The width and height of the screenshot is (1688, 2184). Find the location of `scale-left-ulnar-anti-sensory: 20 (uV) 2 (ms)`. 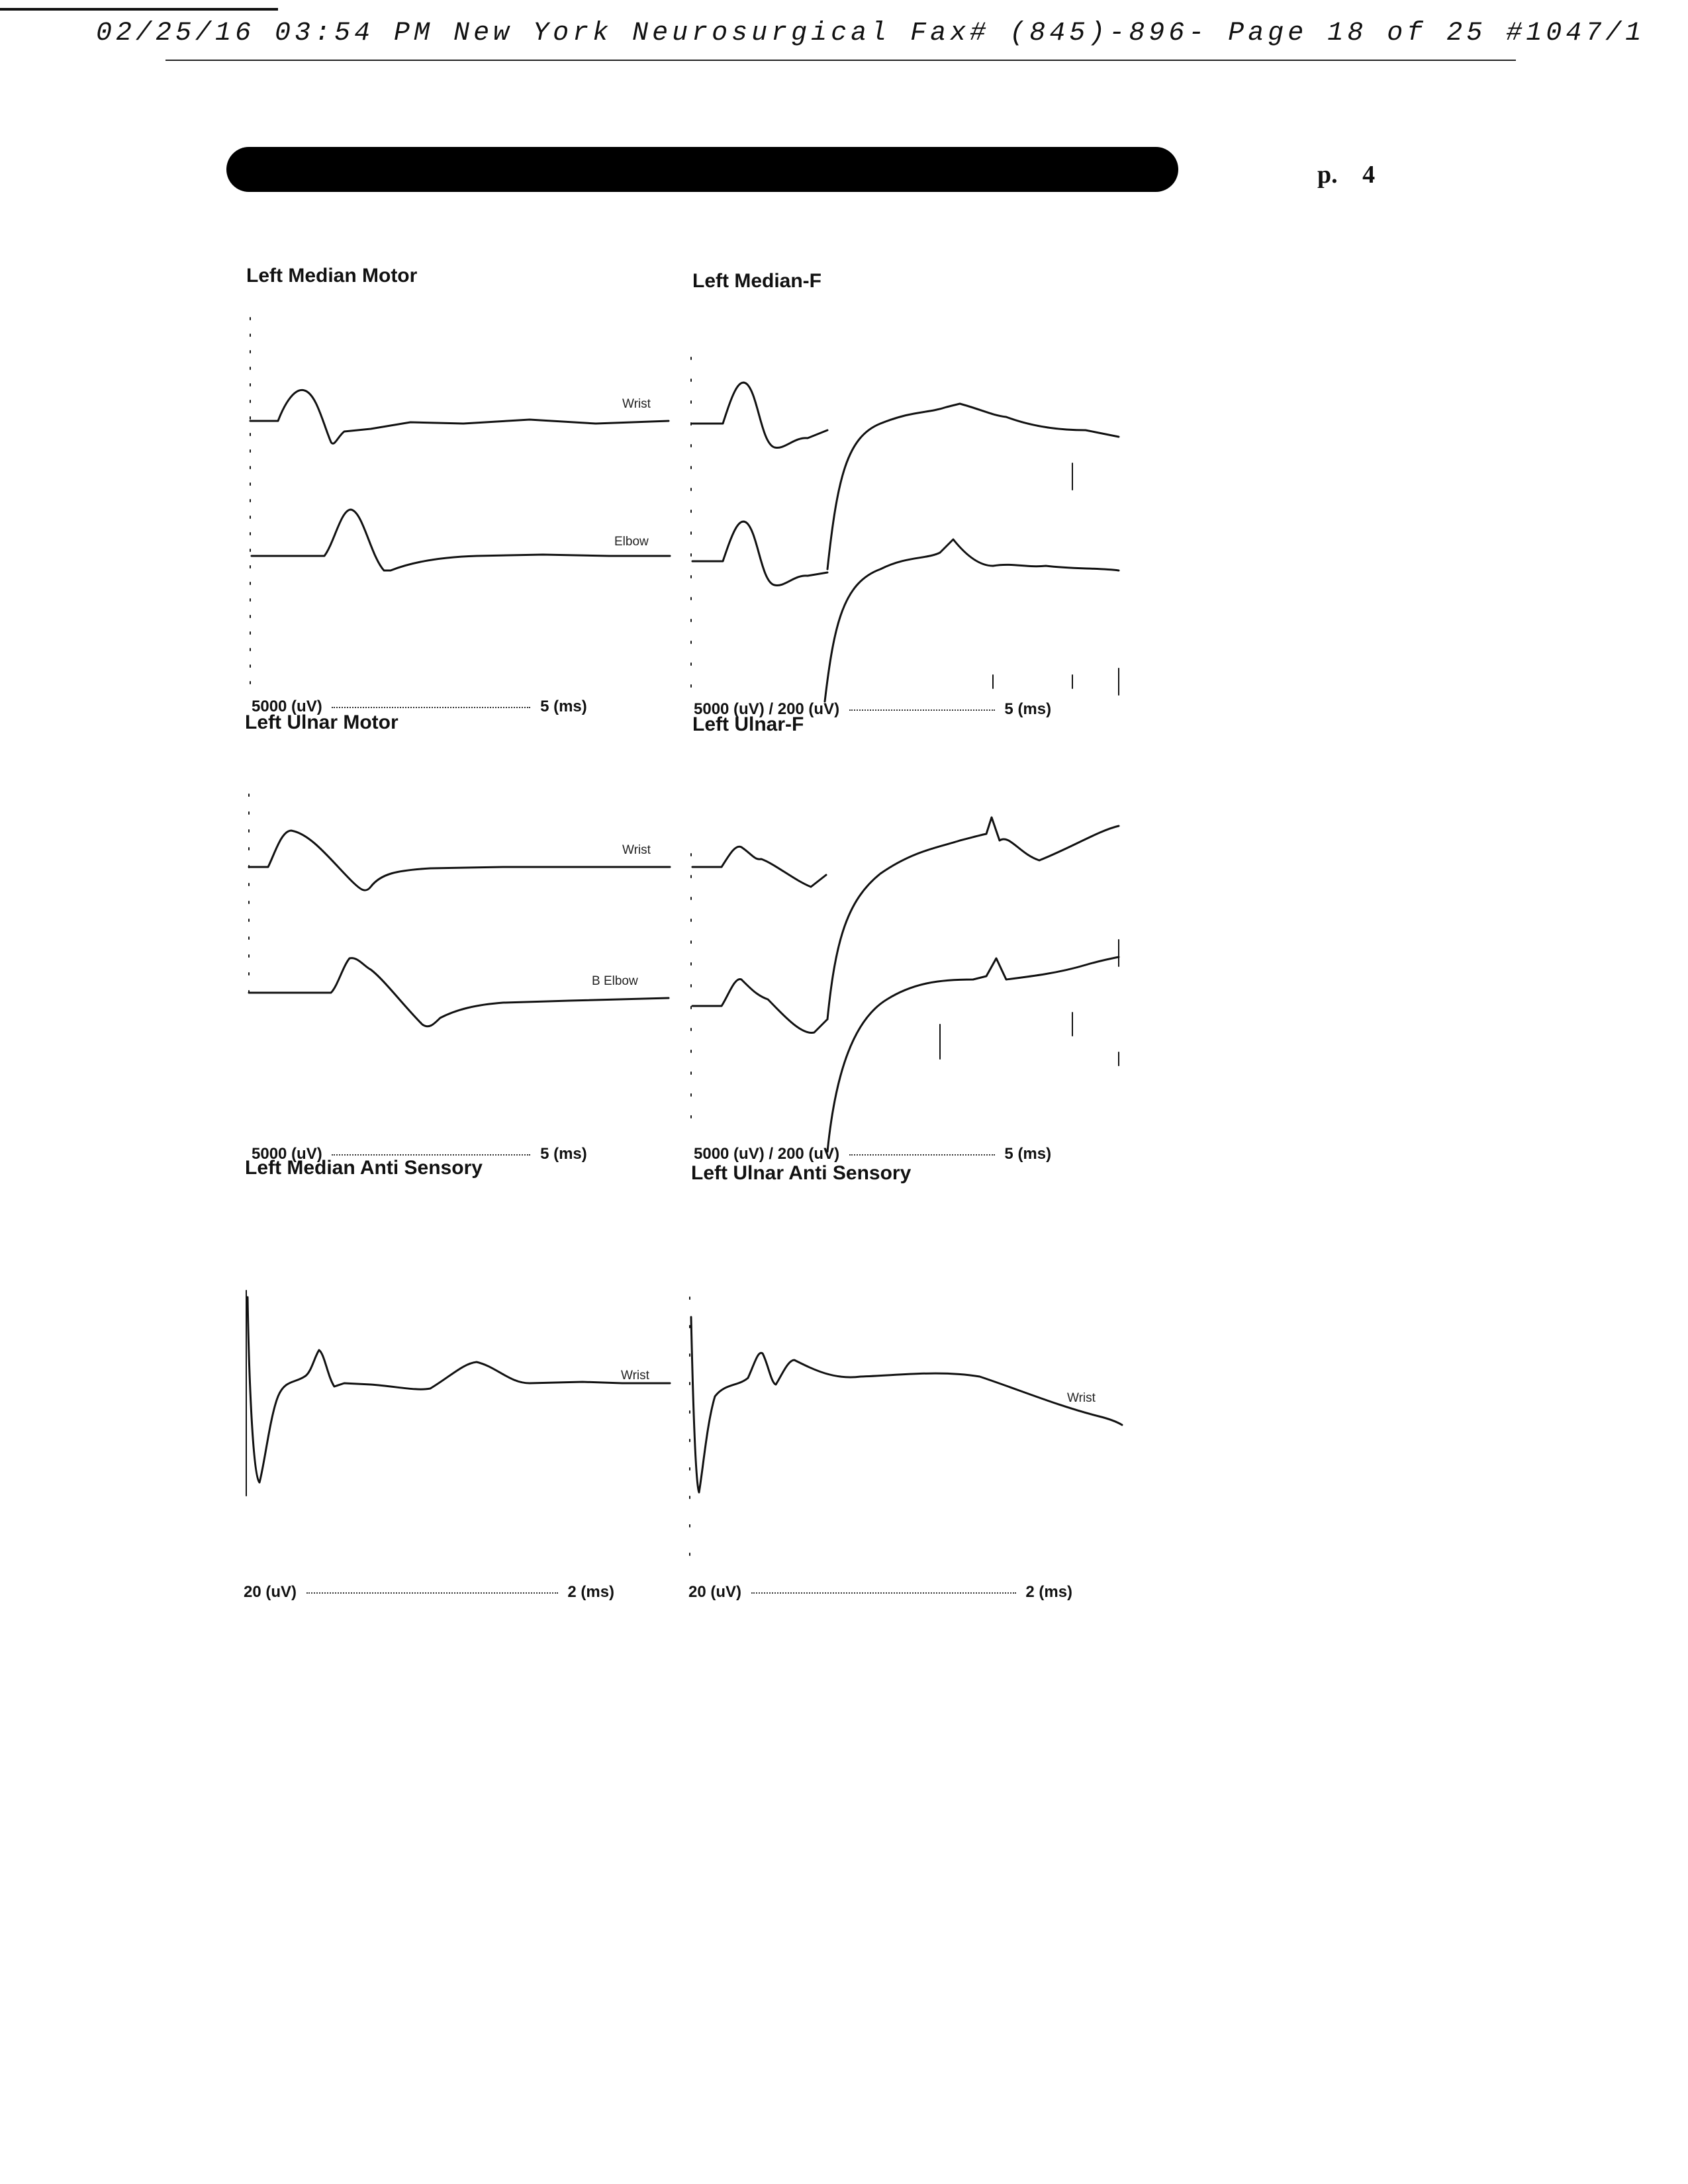

scale-left-ulnar-anti-sensory: 20 (uV) 2 (ms) is located at coordinates (880, 1592).